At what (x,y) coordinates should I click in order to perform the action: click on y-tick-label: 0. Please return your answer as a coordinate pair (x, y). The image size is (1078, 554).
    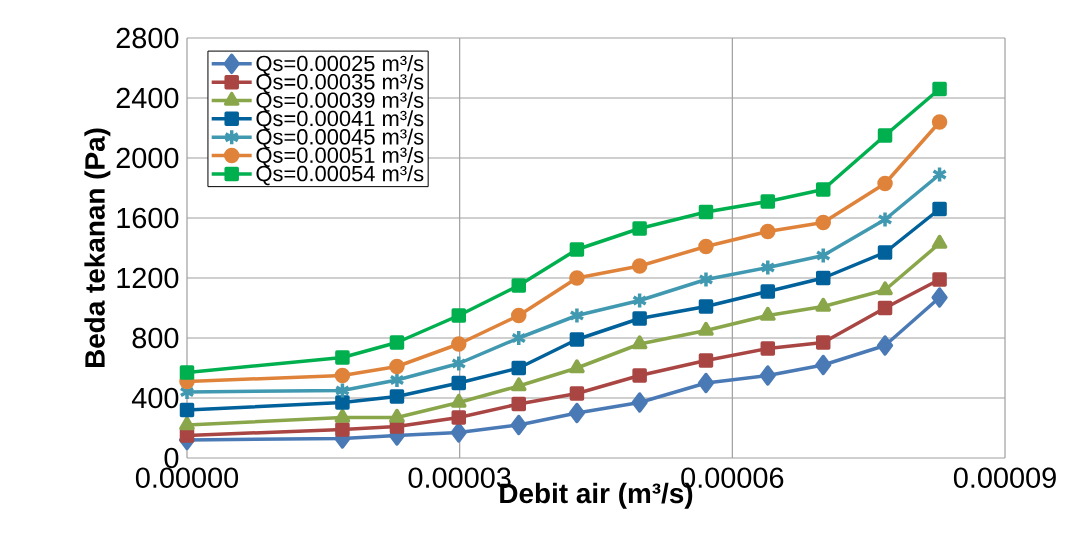
    Looking at the image, I should click on (171, 458).